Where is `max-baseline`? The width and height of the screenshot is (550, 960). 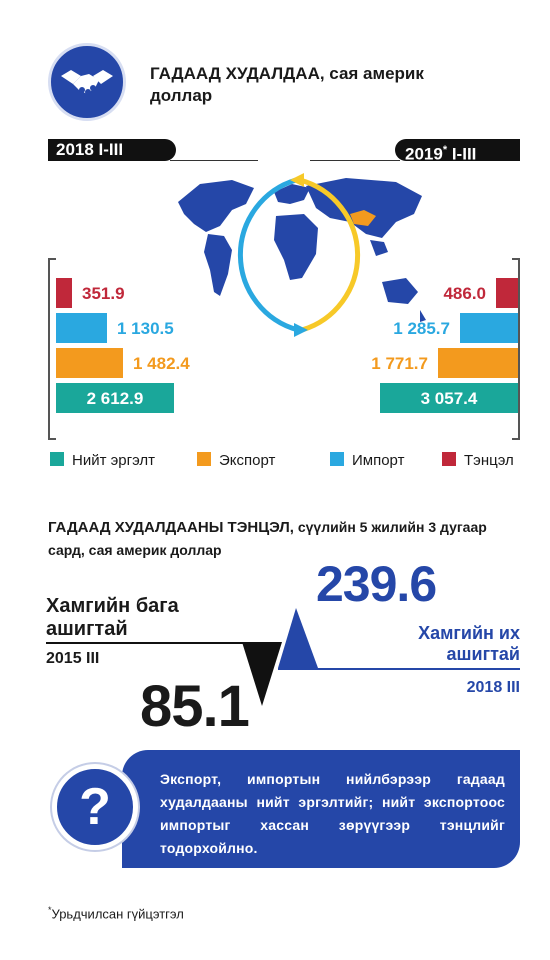
max-baseline is located at coordinates (399, 669).